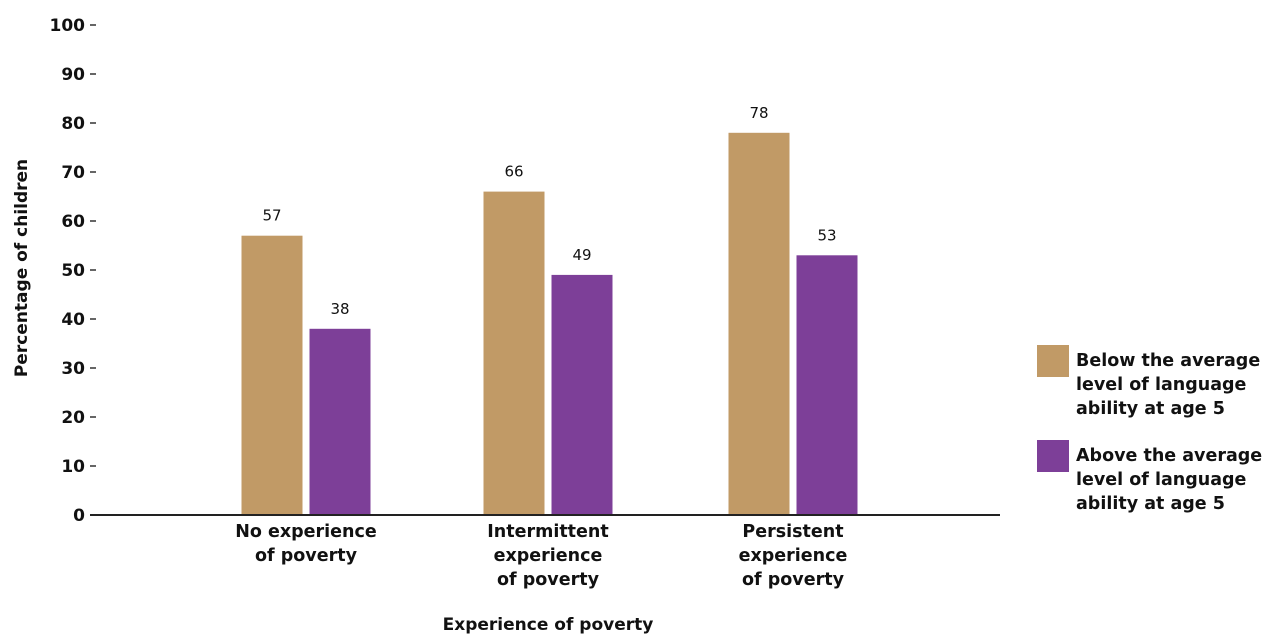 The height and width of the screenshot is (634, 1269). Describe the element at coordinates (73, 369) in the screenshot. I see `y-tick-label: 30` at that location.